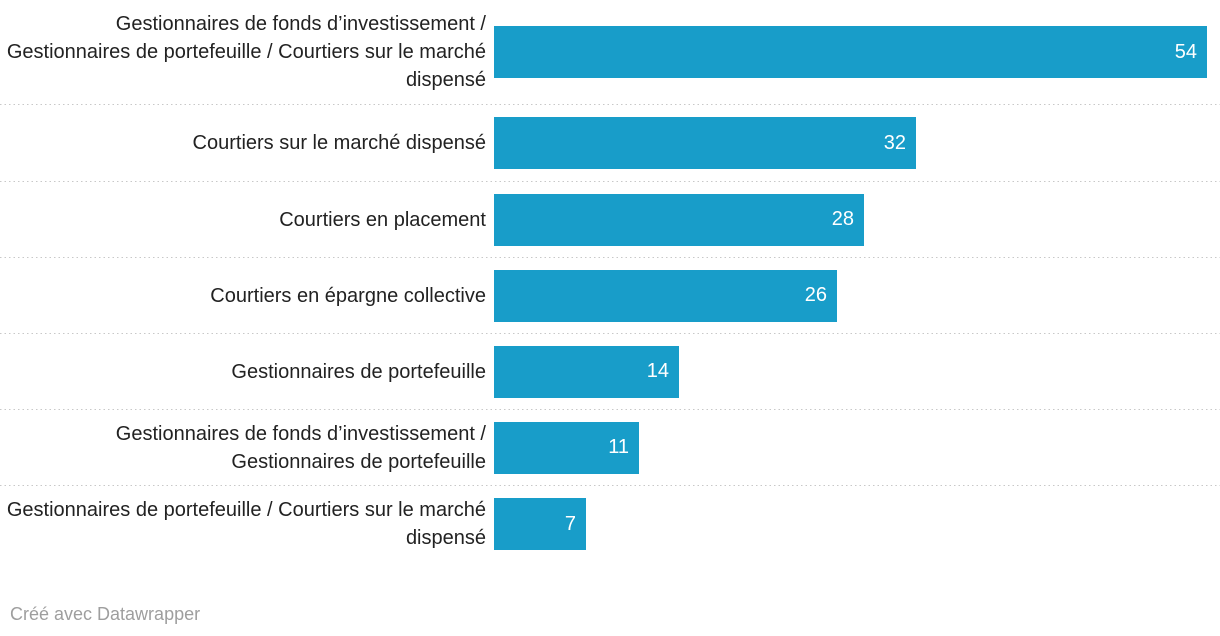 Image resolution: width=1220 pixels, height=636 pixels. I want to click on bar-track: 28, so click(857, 219).